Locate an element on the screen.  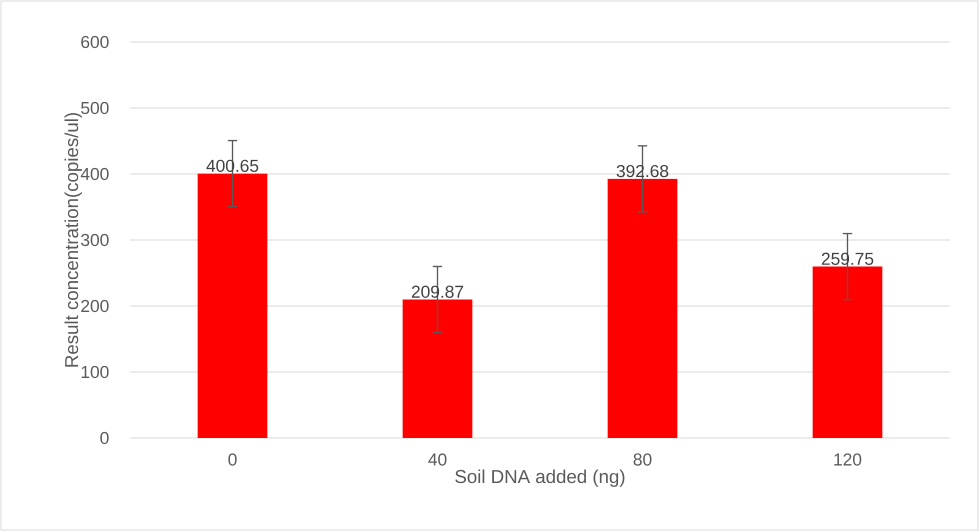
y-tick-label: 200 is located at coordinates (95, 306).